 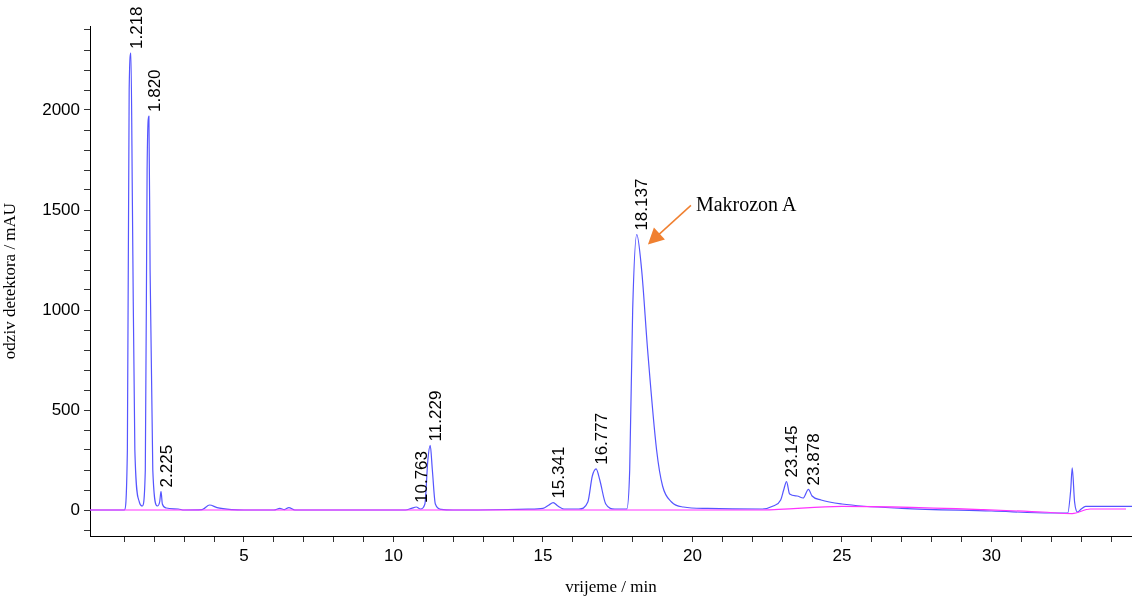 What do you see at coordinates (558, 472) in the screenshot?
I see `annotation: 15.341` at bounding box center [558, 472].